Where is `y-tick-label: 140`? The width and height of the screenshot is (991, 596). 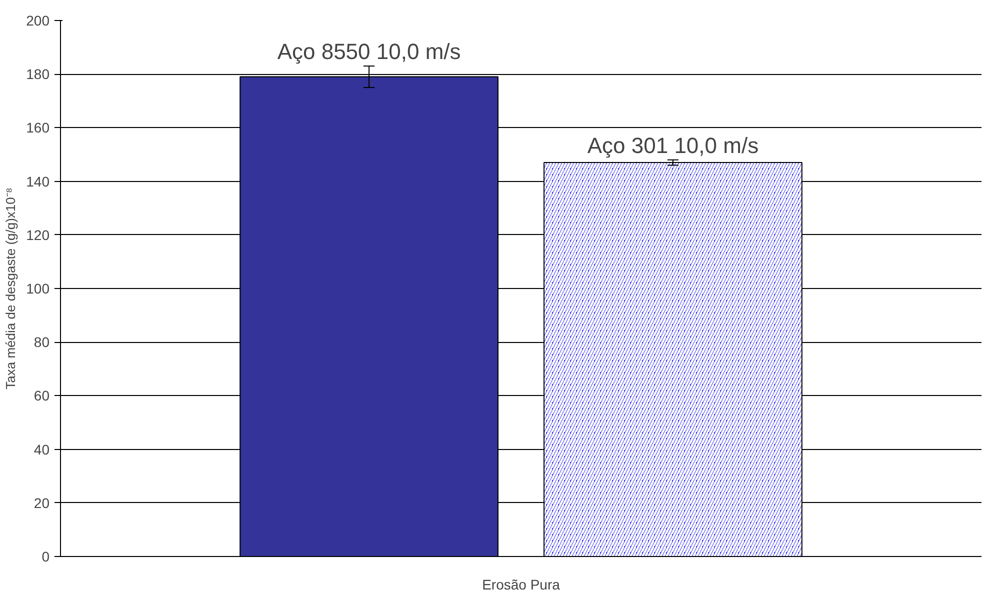
y-tick-label: 140 is located at coordinates (38, 181).